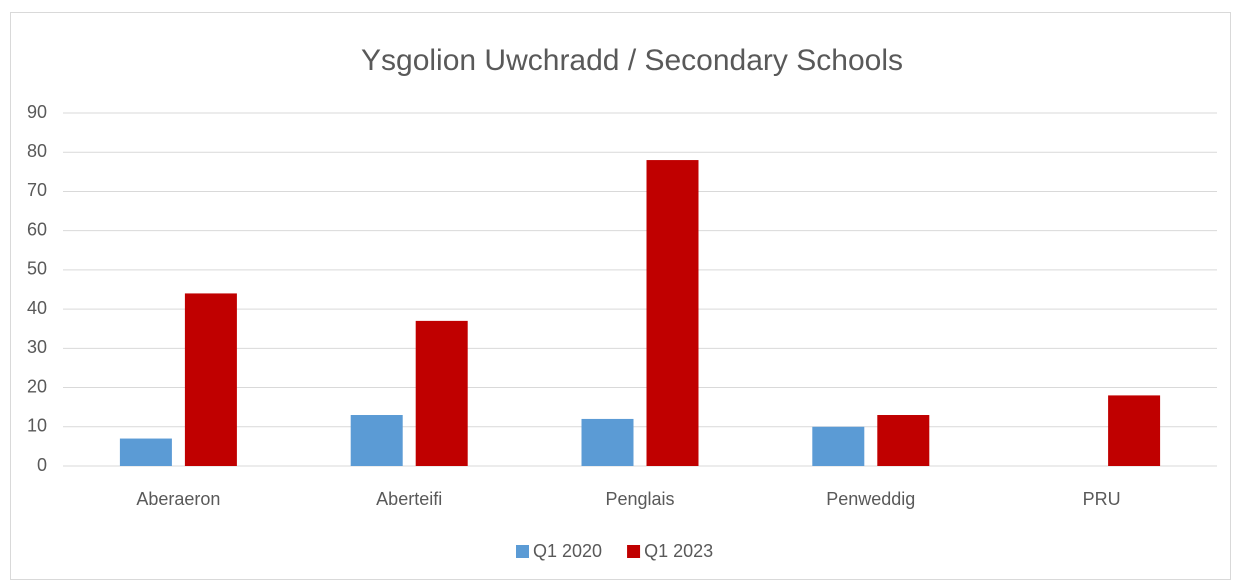 The height and width of the screenshot is (581, 1233). What do you see at coordinates (409, 499) in the screenshot?
I see `x-tick-label: Aberteifi` at bounding box center [409, 499].